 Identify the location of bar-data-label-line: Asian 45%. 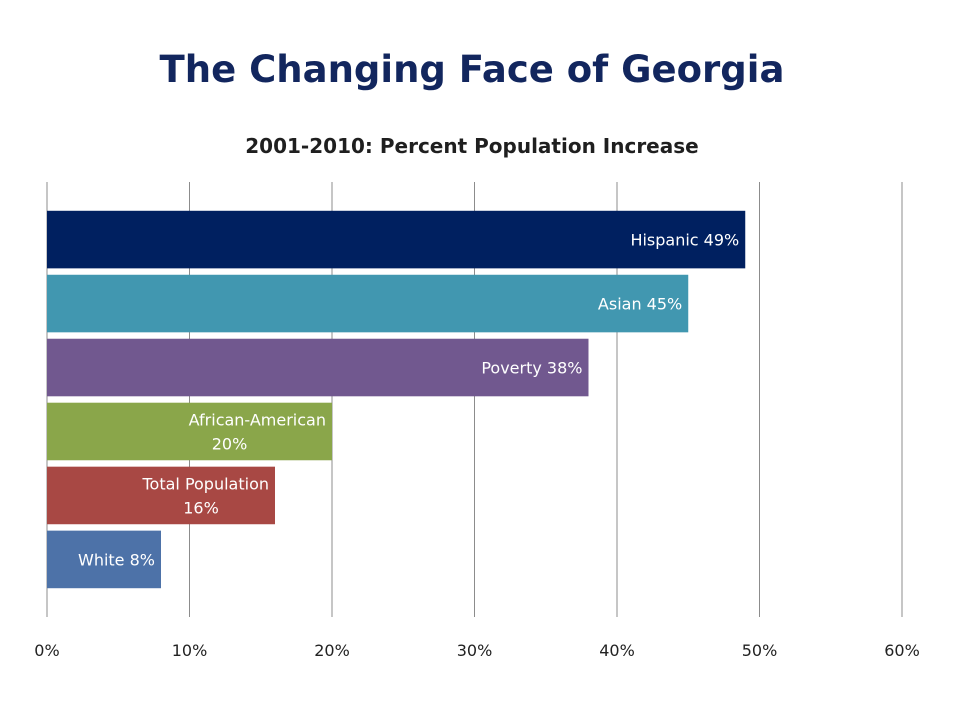
(640, 304).